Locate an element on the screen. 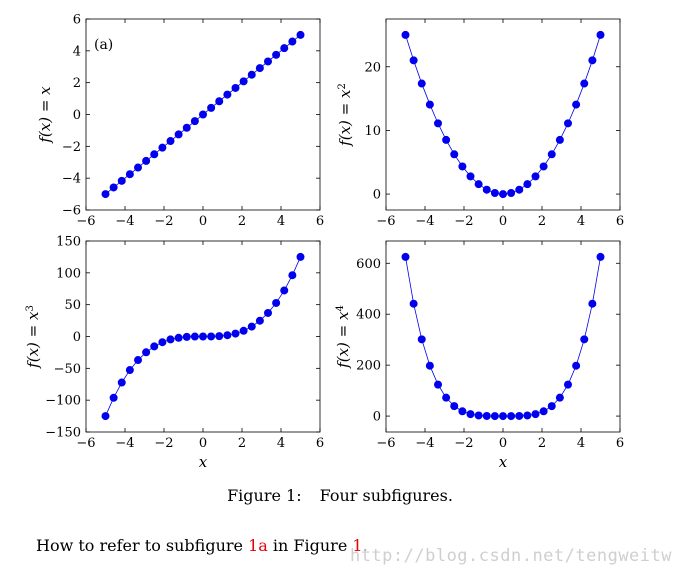 The width and height of the screenshot is (680, 579). y-tick-label: −50 is located at coordinates (67, 369).